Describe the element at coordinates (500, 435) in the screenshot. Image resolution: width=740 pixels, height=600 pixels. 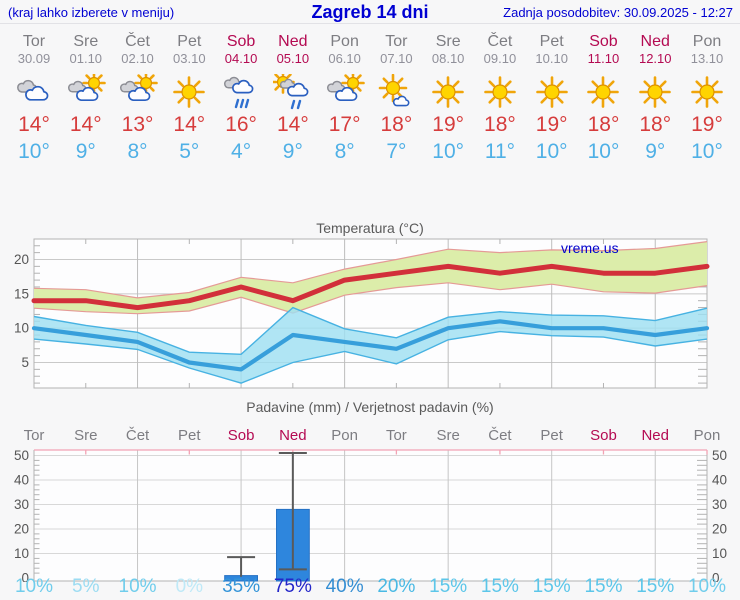
I see `precip-day-label: Čet` at that location.